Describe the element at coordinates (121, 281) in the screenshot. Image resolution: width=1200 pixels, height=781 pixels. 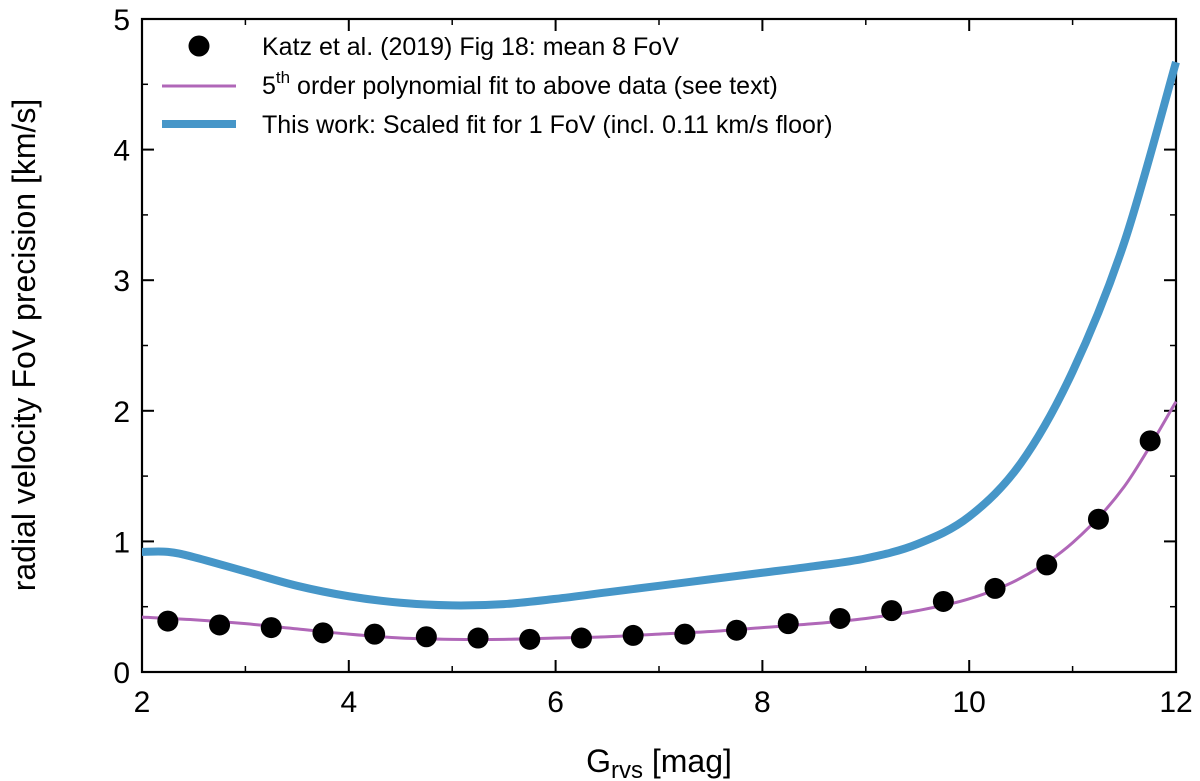
I see `y-tick-label: 3` at that location.